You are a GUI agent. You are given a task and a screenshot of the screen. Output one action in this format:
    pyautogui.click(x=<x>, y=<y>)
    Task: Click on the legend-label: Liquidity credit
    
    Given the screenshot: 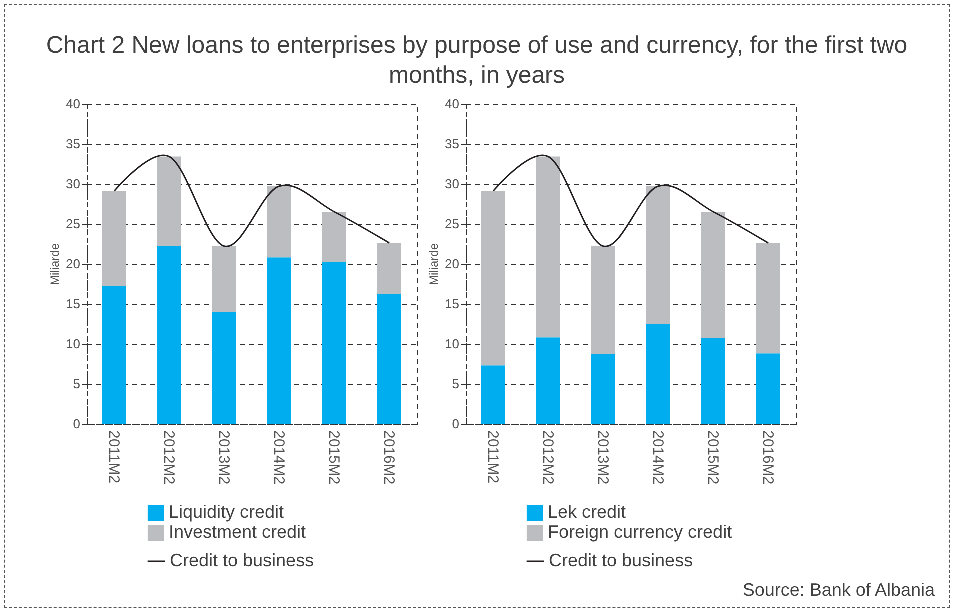 What is the action you would take?
    pyautogui.click(x=226, y=512)
    